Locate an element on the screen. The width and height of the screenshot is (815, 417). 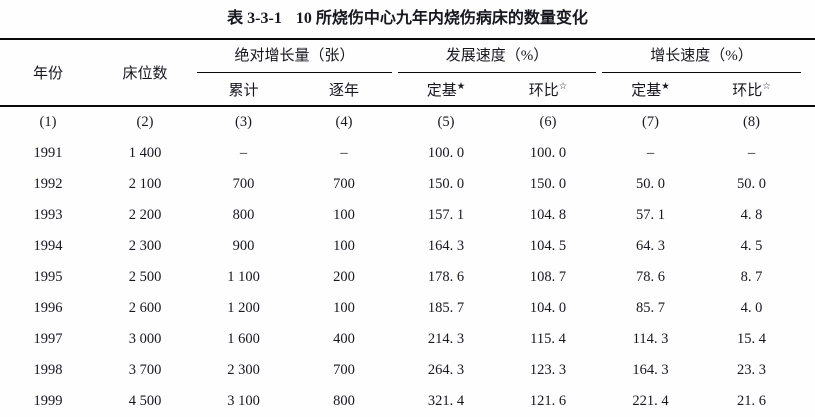
header-group-development-speed: 发展速度（%） is located at coordinates (497, 56).